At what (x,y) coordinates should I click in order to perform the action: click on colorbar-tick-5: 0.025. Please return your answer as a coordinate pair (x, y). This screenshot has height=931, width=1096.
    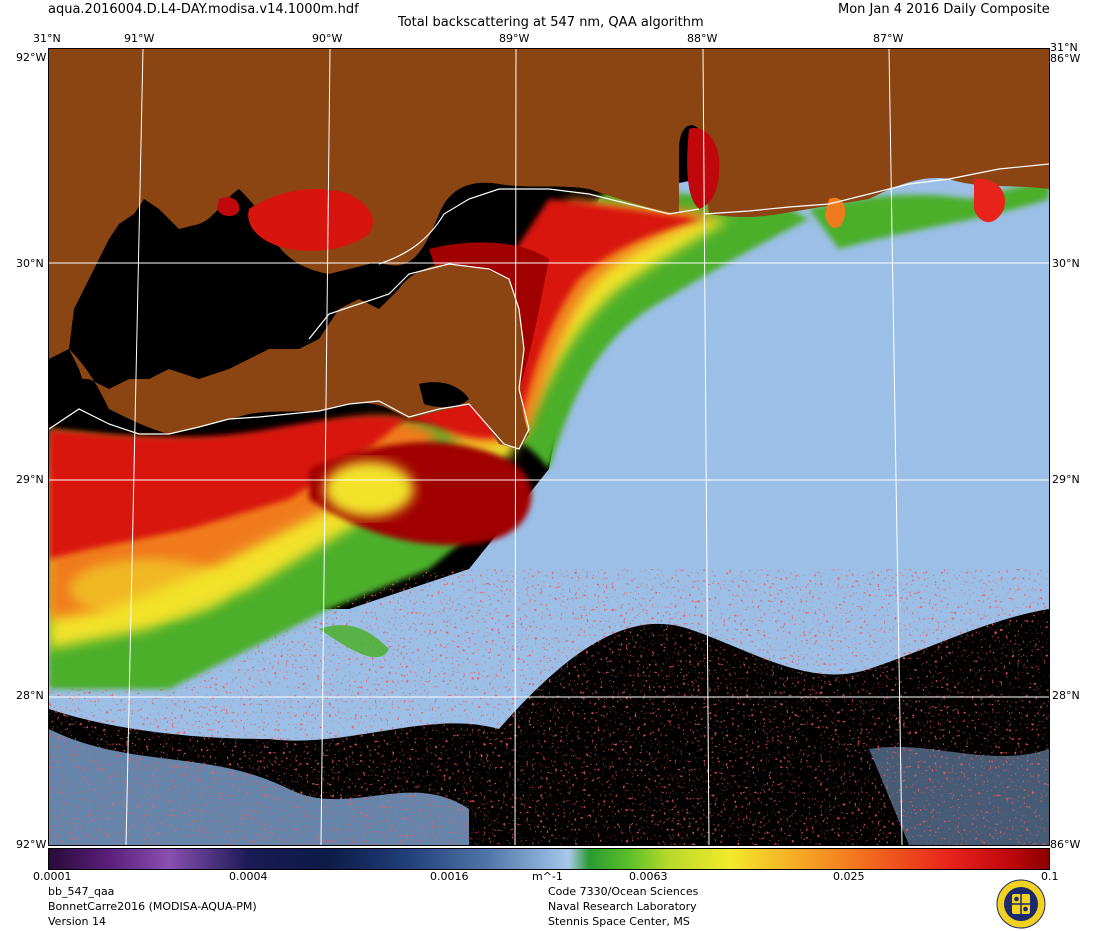
    Looking at the image, I should click on (849, 876).